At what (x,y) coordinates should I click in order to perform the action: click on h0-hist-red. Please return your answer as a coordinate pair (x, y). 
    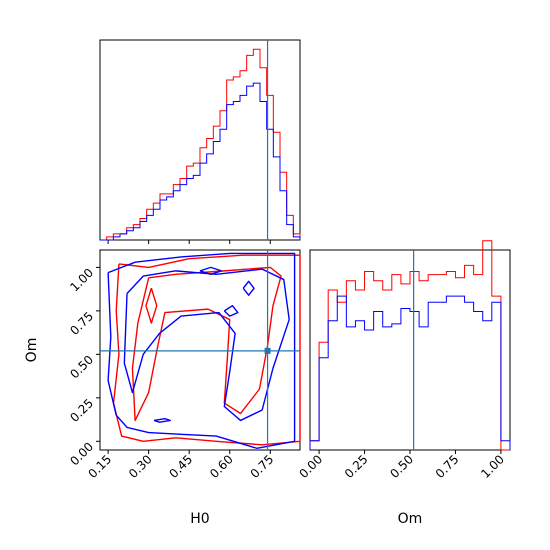
    Looking at the image, I should click on (200, 144).